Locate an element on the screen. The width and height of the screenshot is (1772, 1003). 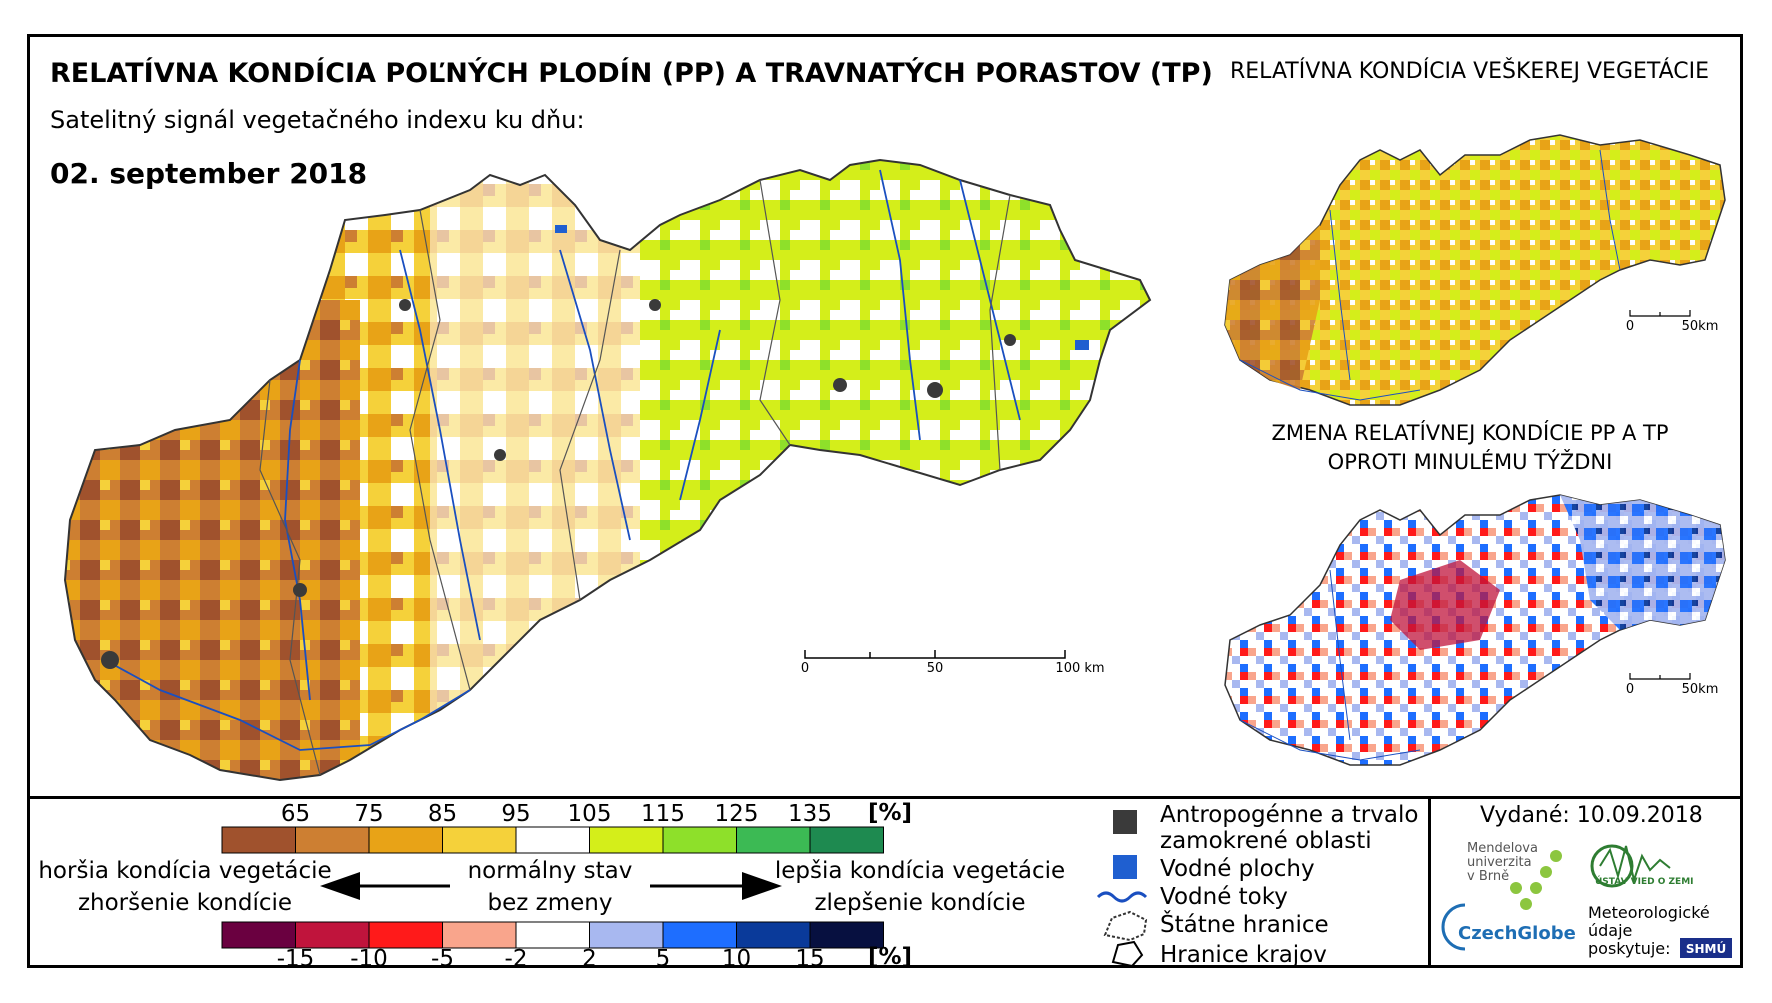
overall-vegetation-map is located at coordinates (1475, 270).